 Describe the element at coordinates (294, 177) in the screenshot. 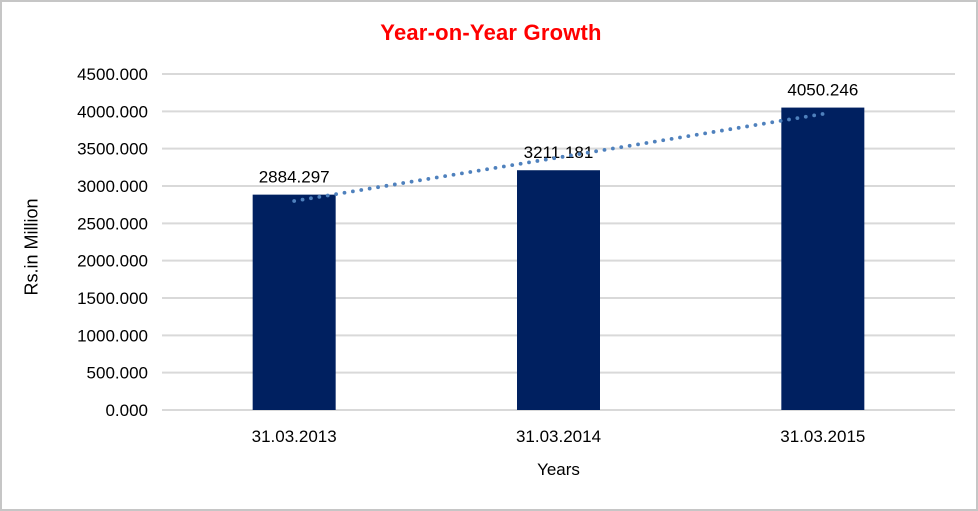

I see `bar-value-label: 2884.297` at that location.